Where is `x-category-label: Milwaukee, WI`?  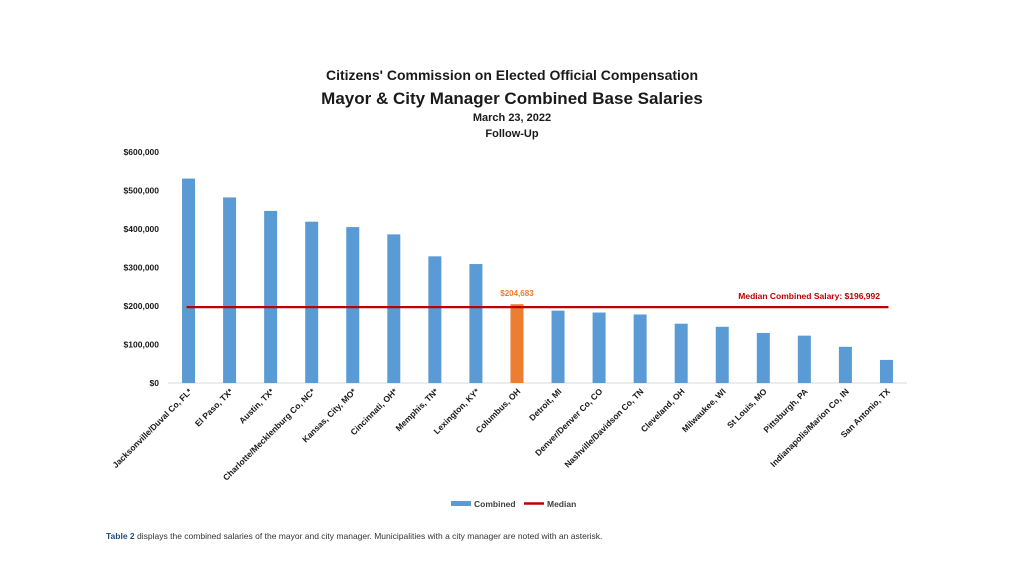 x-category-label: Milwaukee, WI is located at coordinates (704, 410).